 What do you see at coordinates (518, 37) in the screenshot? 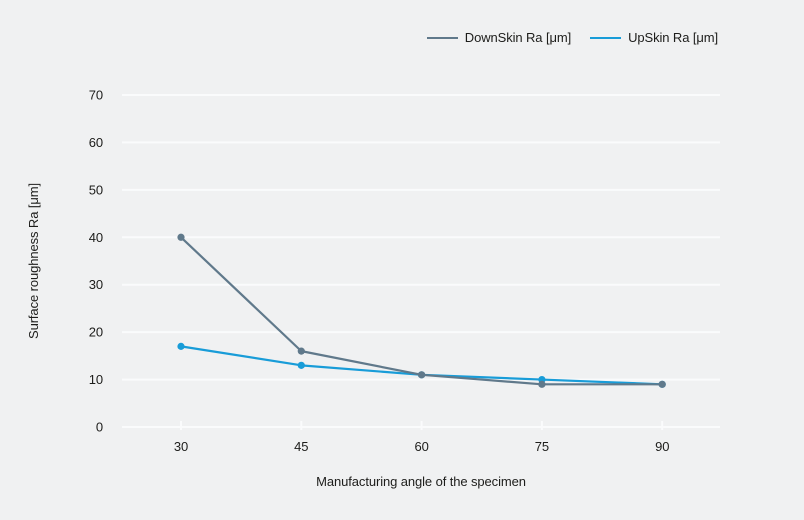
I see `legend-label-downskin: DownSkin Ra [μm]` at bounding box center [518, 37].